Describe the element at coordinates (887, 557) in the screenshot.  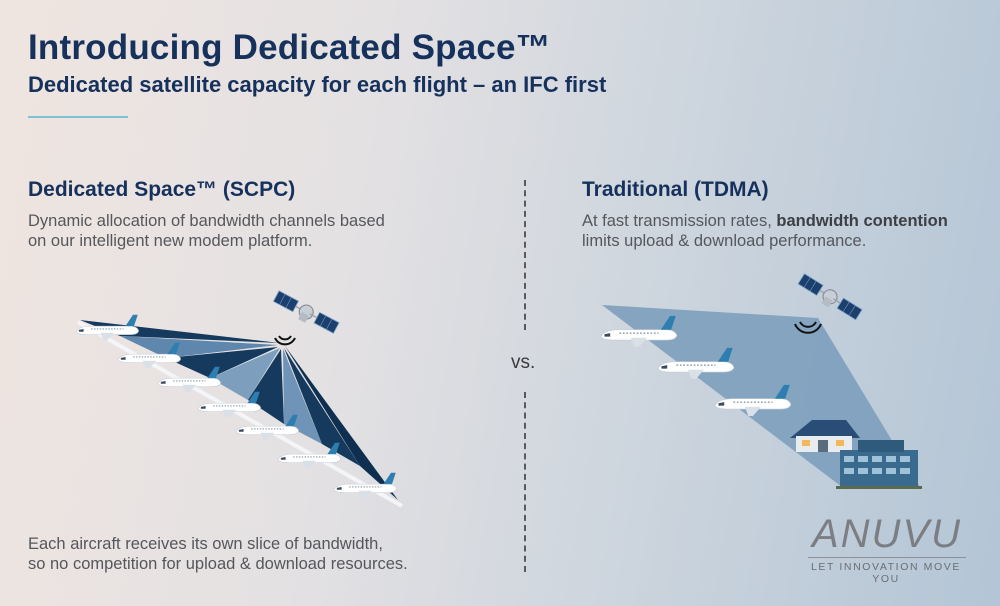
I see `brand-logo-rule` at that location.